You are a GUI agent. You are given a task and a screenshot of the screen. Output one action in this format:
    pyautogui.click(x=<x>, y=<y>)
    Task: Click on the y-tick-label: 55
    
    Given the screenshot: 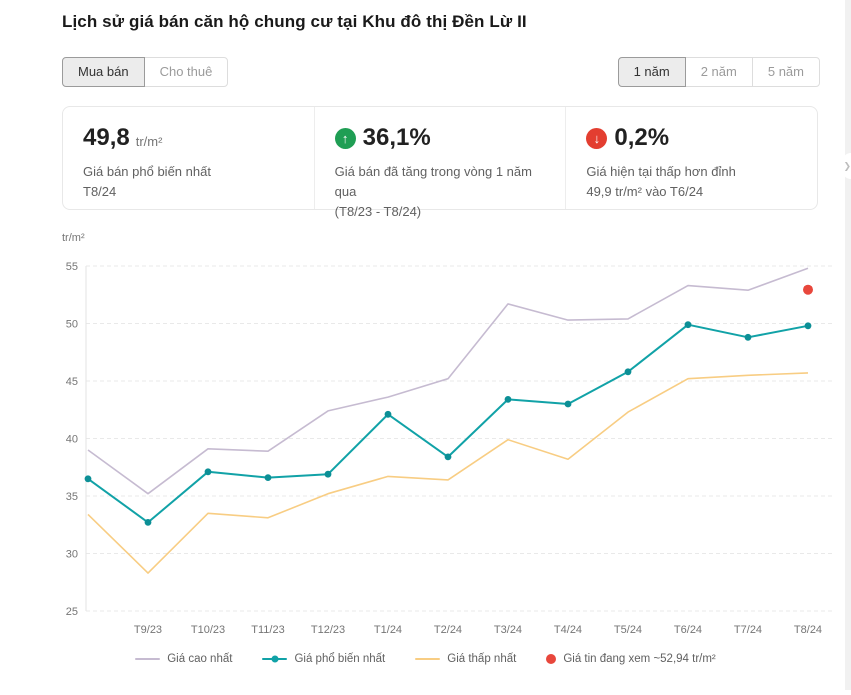 What is the action you would take?
    pyautogui.click(x=72, y=267)
    